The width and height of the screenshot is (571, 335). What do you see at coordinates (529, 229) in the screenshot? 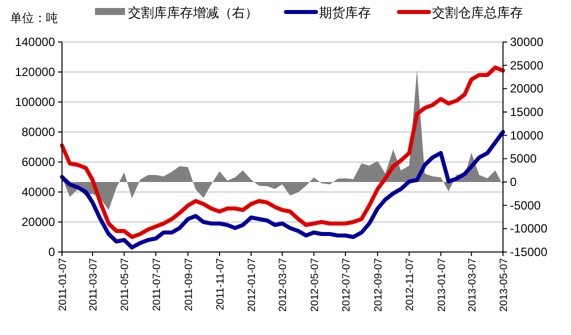
I see `y2tick: -10000` at bounding box center [529, 229].